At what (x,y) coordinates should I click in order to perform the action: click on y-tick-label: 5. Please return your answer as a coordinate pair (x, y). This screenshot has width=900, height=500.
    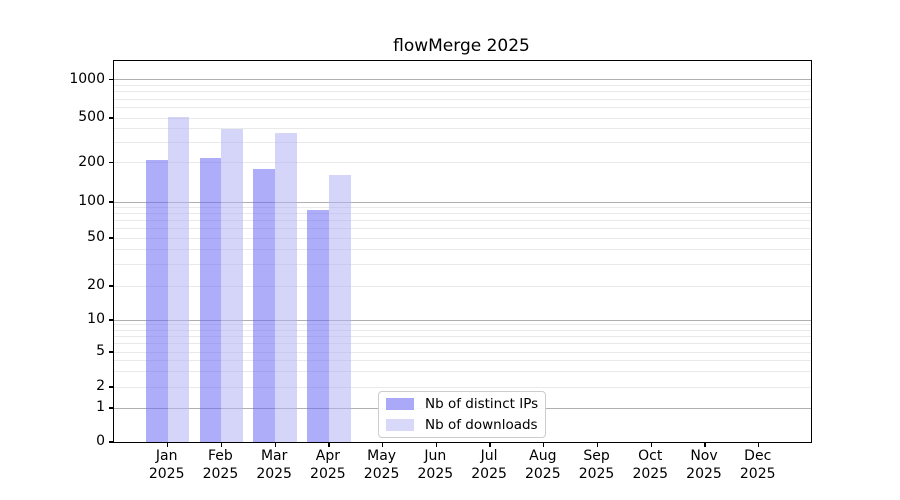
    Looking at the image, I should click on (100, 351).